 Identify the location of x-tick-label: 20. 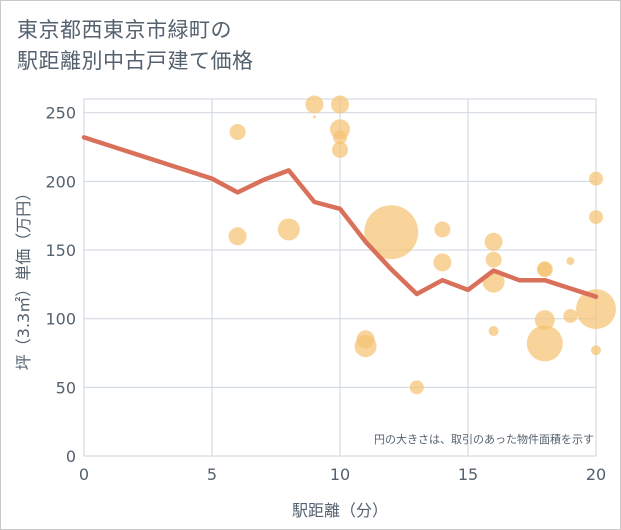
(596, 474).